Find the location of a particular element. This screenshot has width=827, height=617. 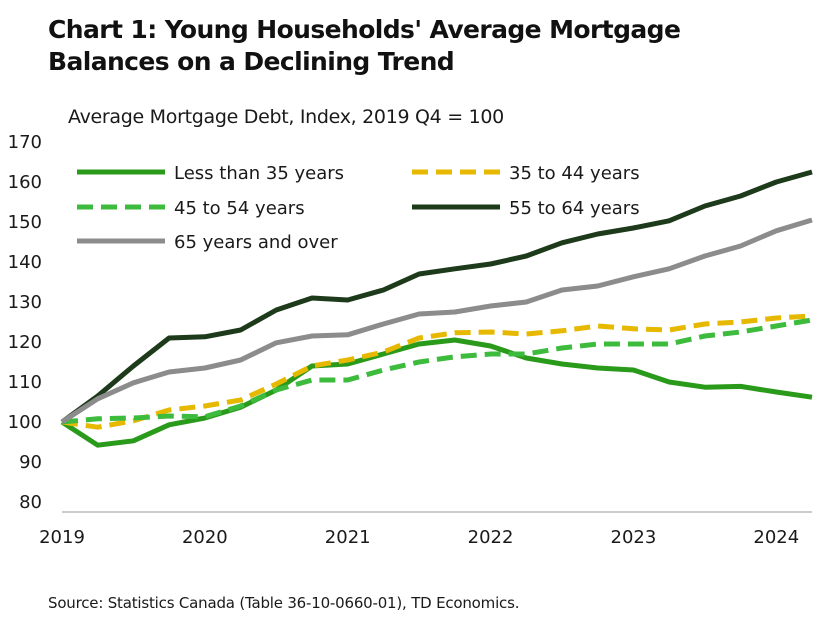

legend-label: 65 years and over is located at coordinates (256, 242).